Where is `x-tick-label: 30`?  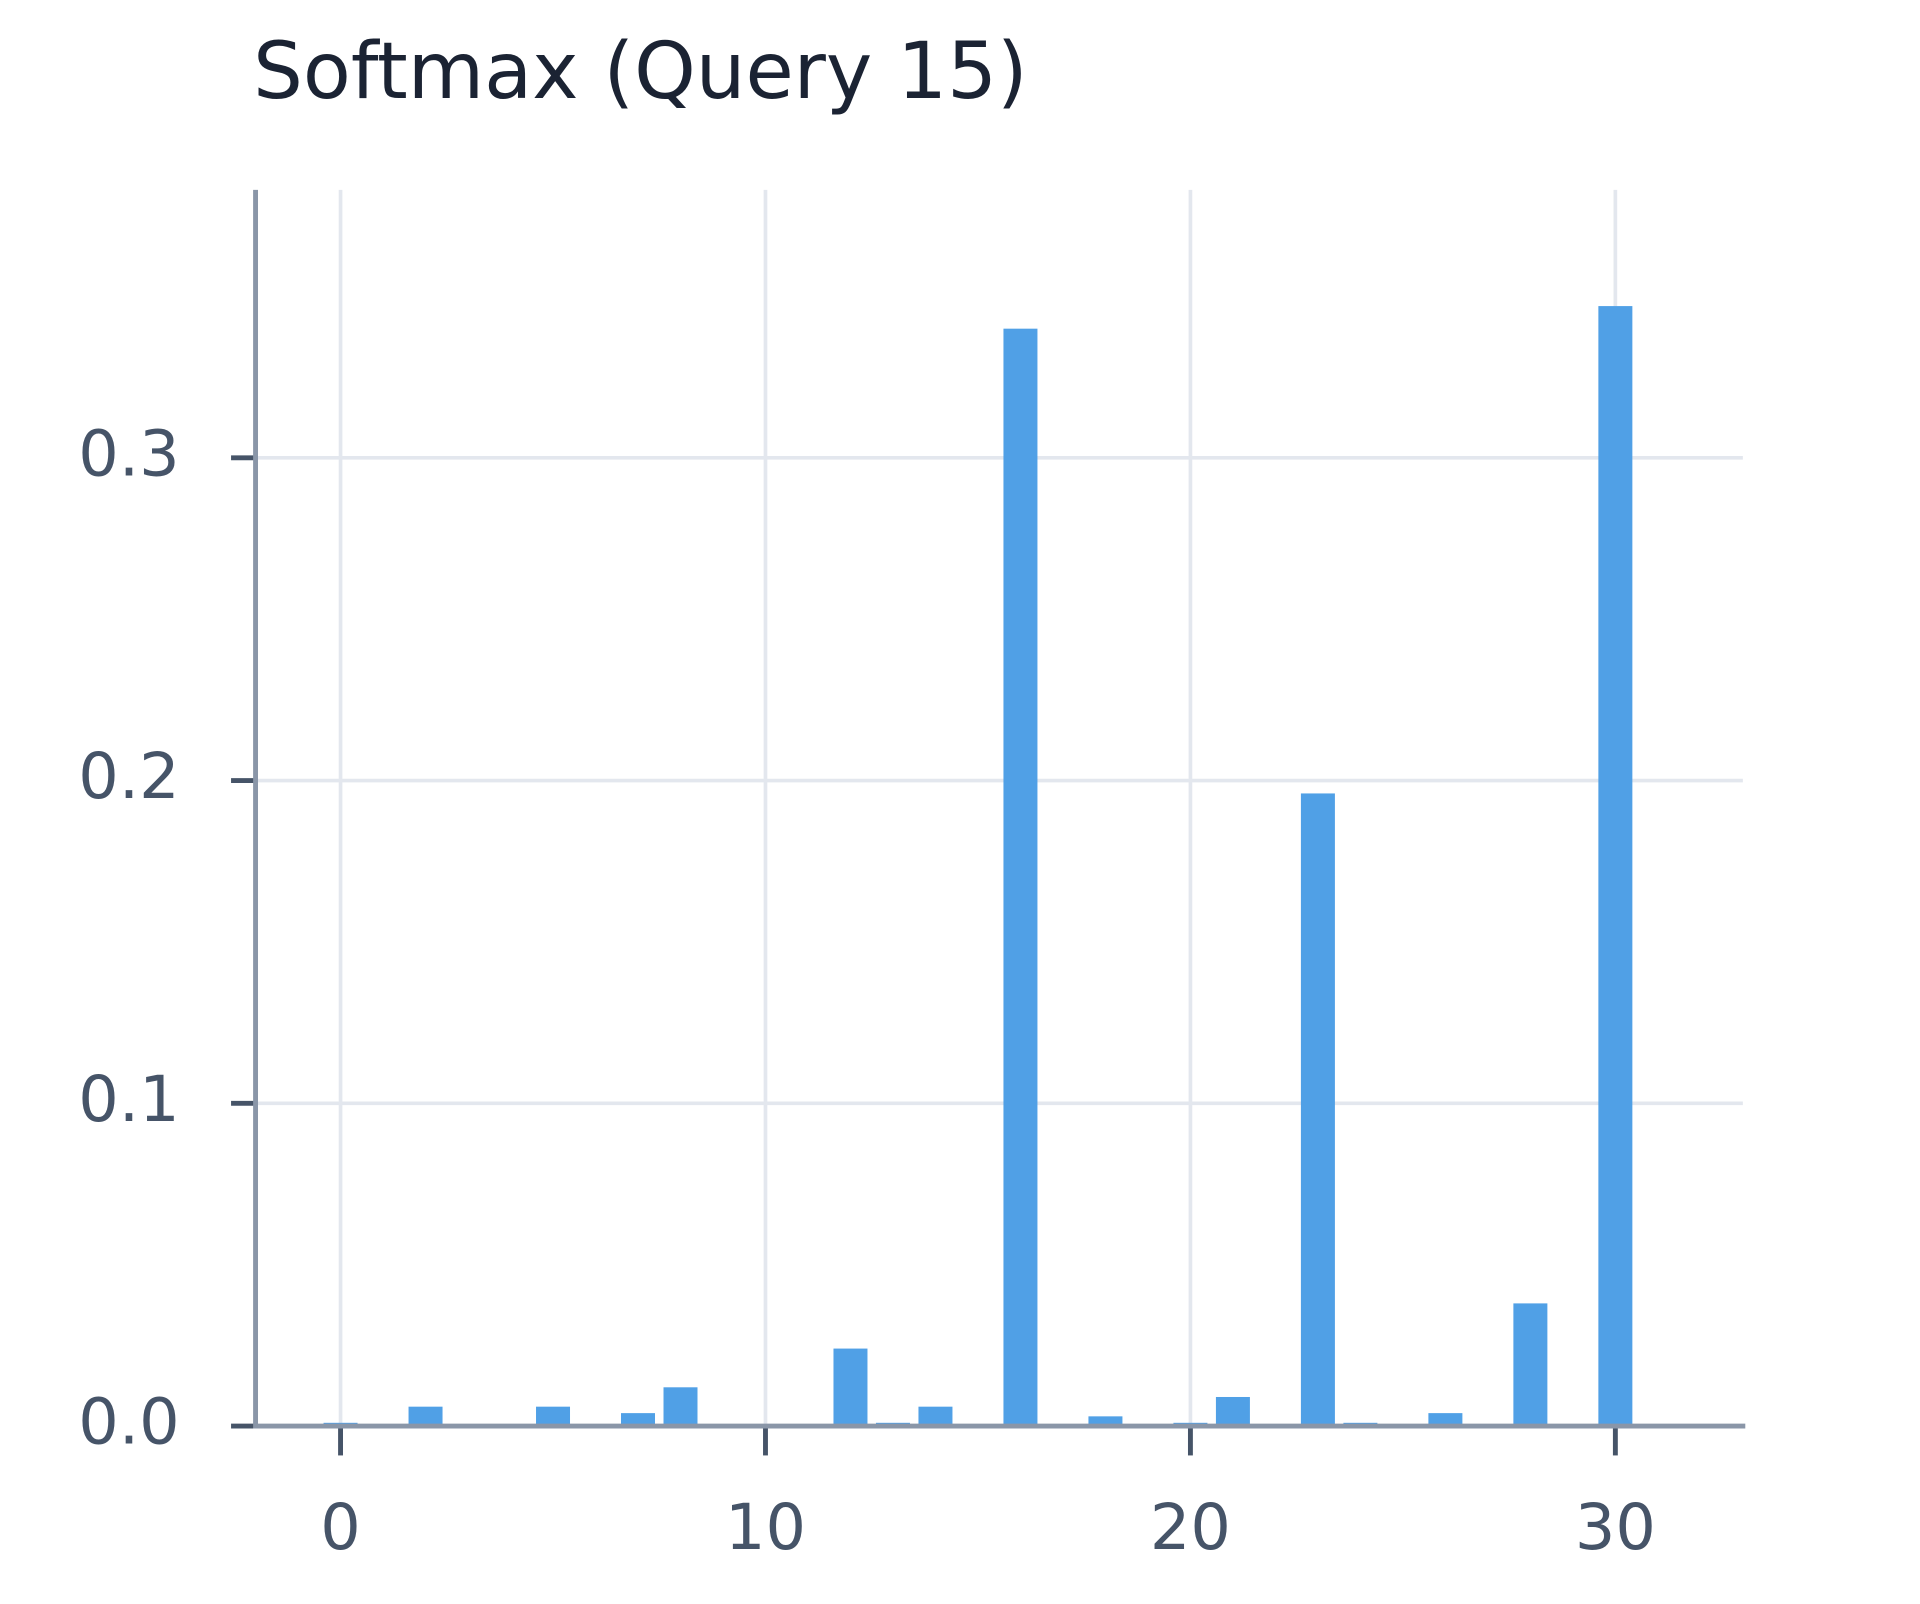
x-tick-label: 30 is located at coordinates (1615, 1528).